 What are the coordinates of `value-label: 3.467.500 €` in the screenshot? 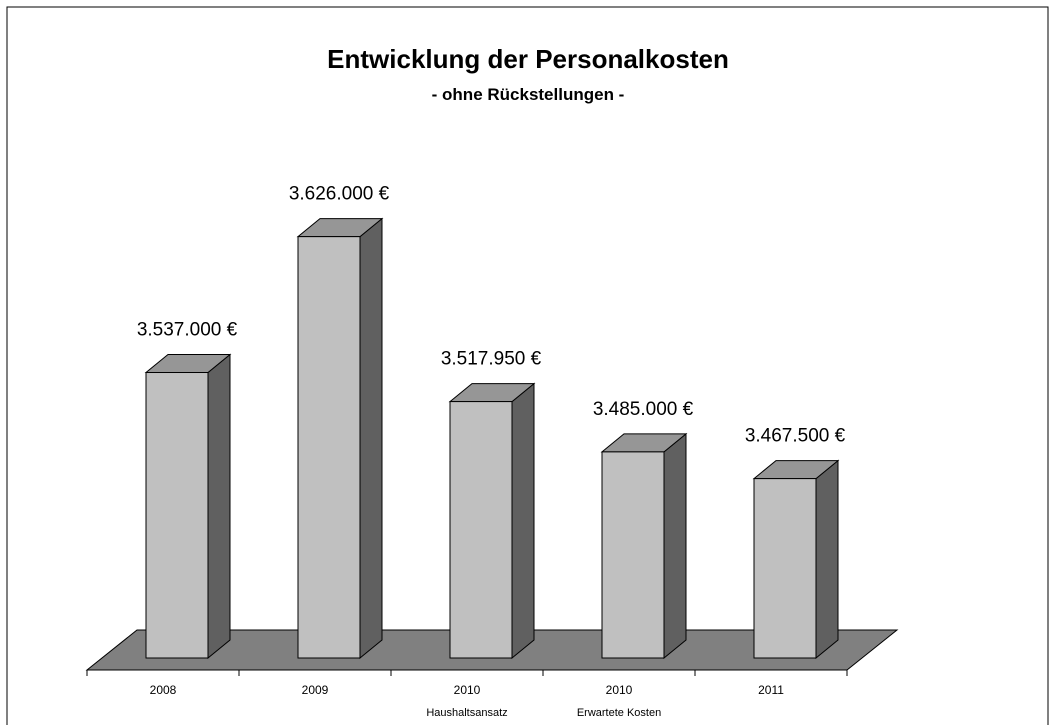 It's located at (795, 436).